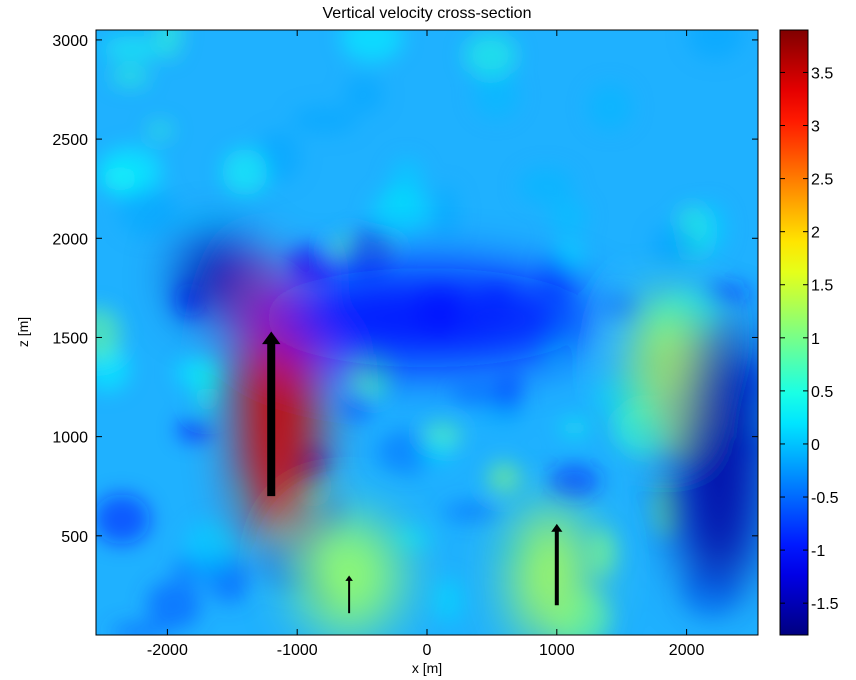 The image size is (856, 680). I want to click on colorbar-tick-label: -1.5, so click(825, 604).